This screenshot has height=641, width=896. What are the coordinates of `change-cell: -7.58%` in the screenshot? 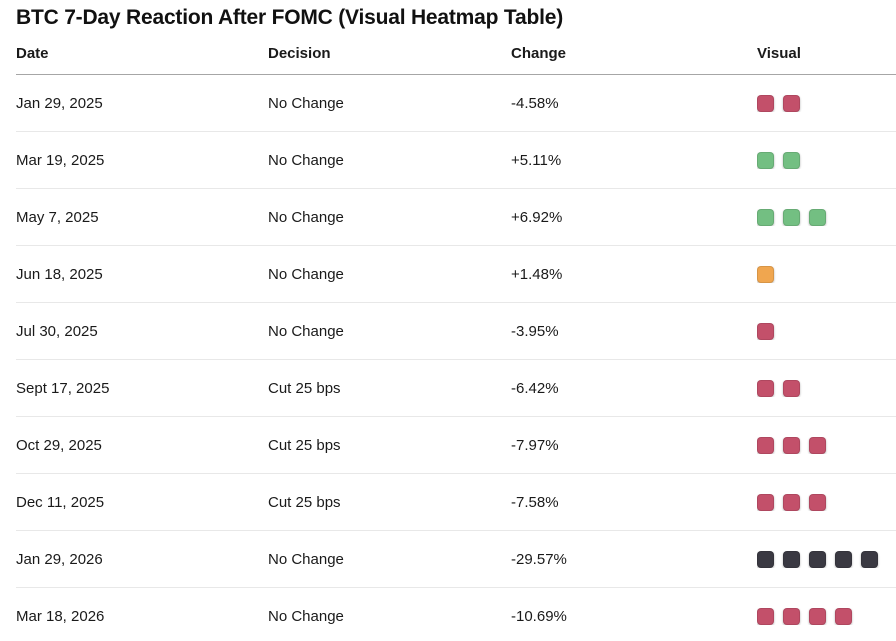 It's located at (535, 502).